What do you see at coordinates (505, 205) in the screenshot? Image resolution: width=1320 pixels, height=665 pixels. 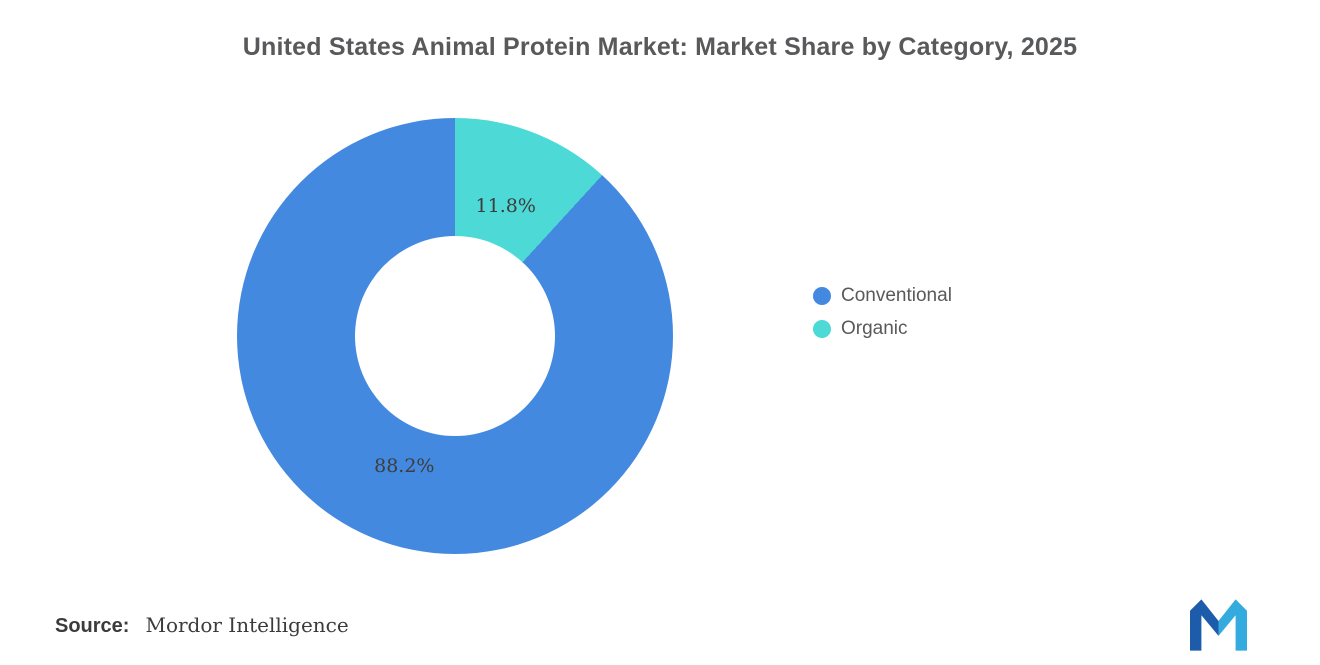 I see `slice-label-organic: 11.8%` at bounding box center [505, 205].